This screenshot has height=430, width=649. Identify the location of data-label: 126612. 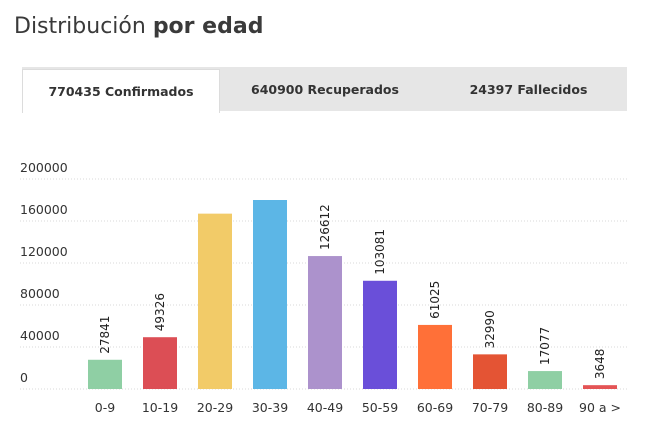
(325, 227).